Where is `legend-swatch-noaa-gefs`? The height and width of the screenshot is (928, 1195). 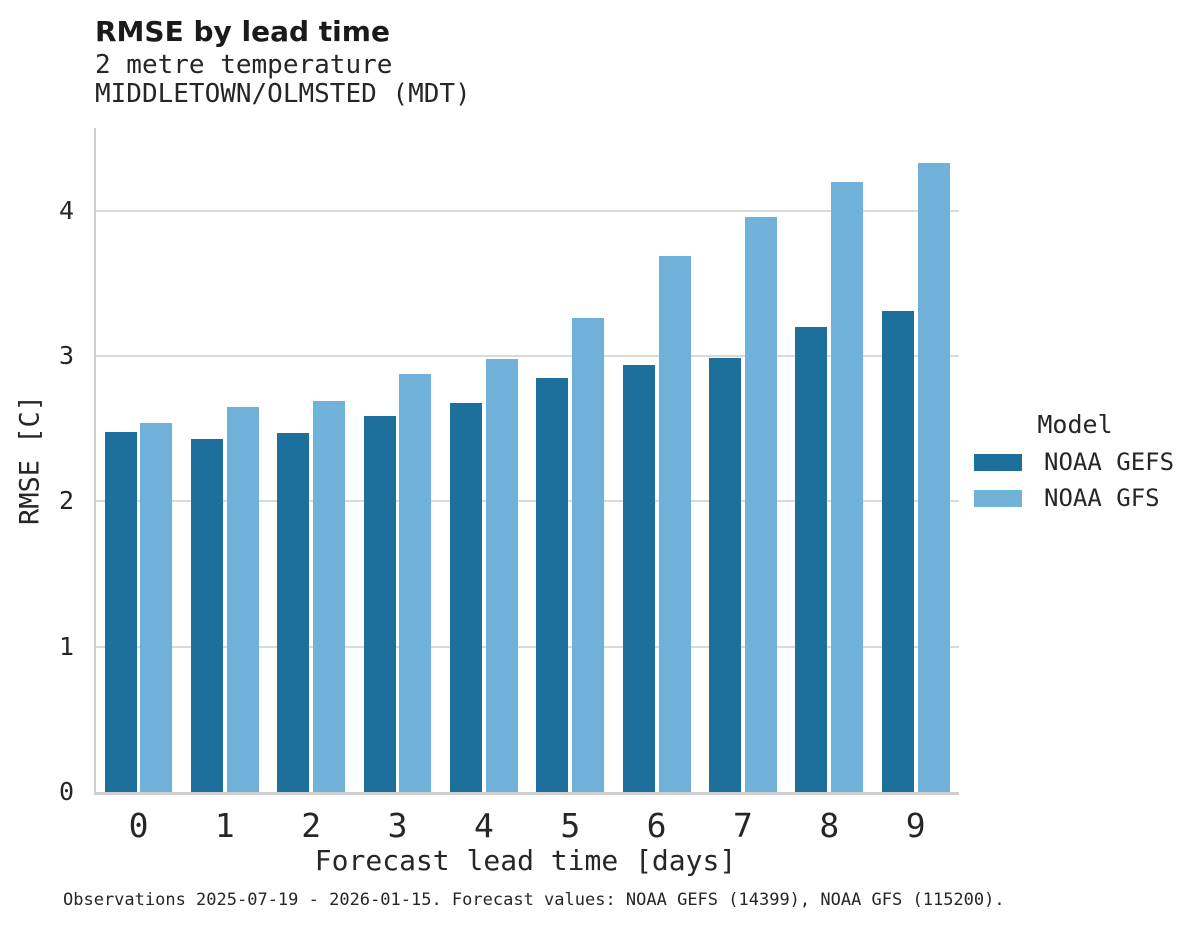
legend-swatch-noaa-gefs is located at coordinates (998, 462).